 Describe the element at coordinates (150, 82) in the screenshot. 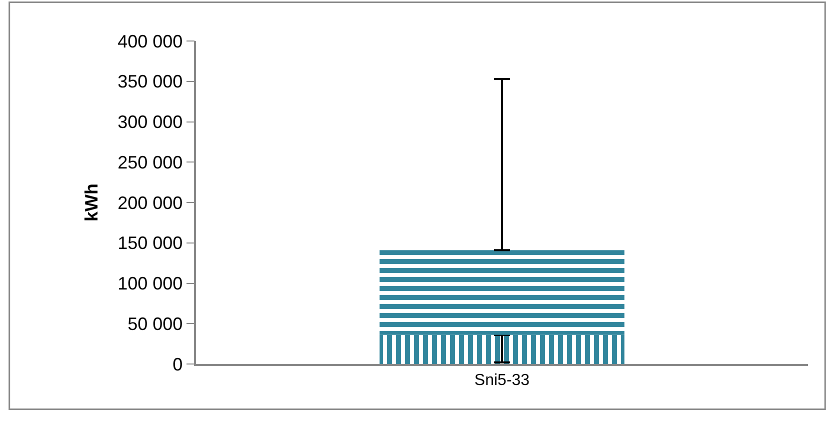

I see `y-tick-label: 350 000` at that location.